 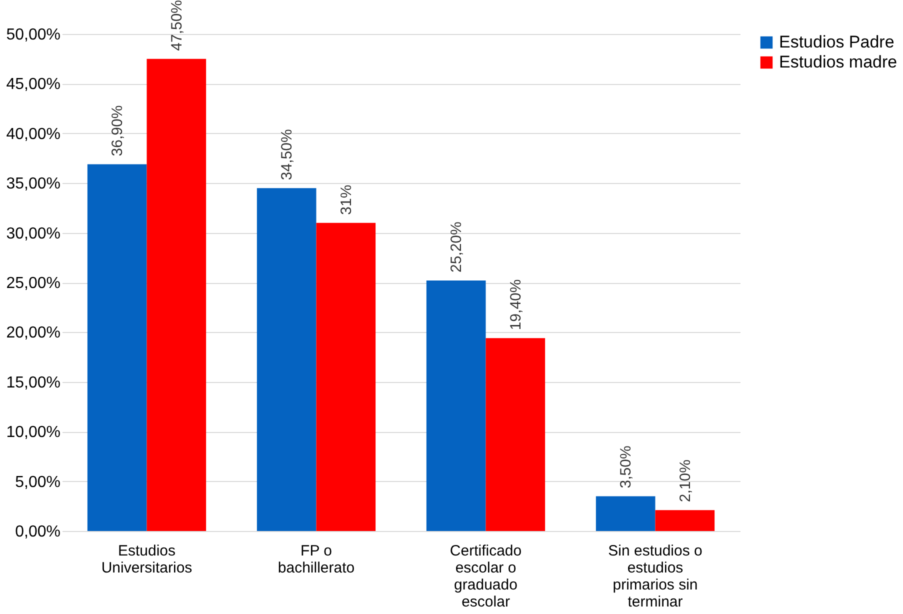 I want to click on data-label: 31%, so click(x=346, y=199).